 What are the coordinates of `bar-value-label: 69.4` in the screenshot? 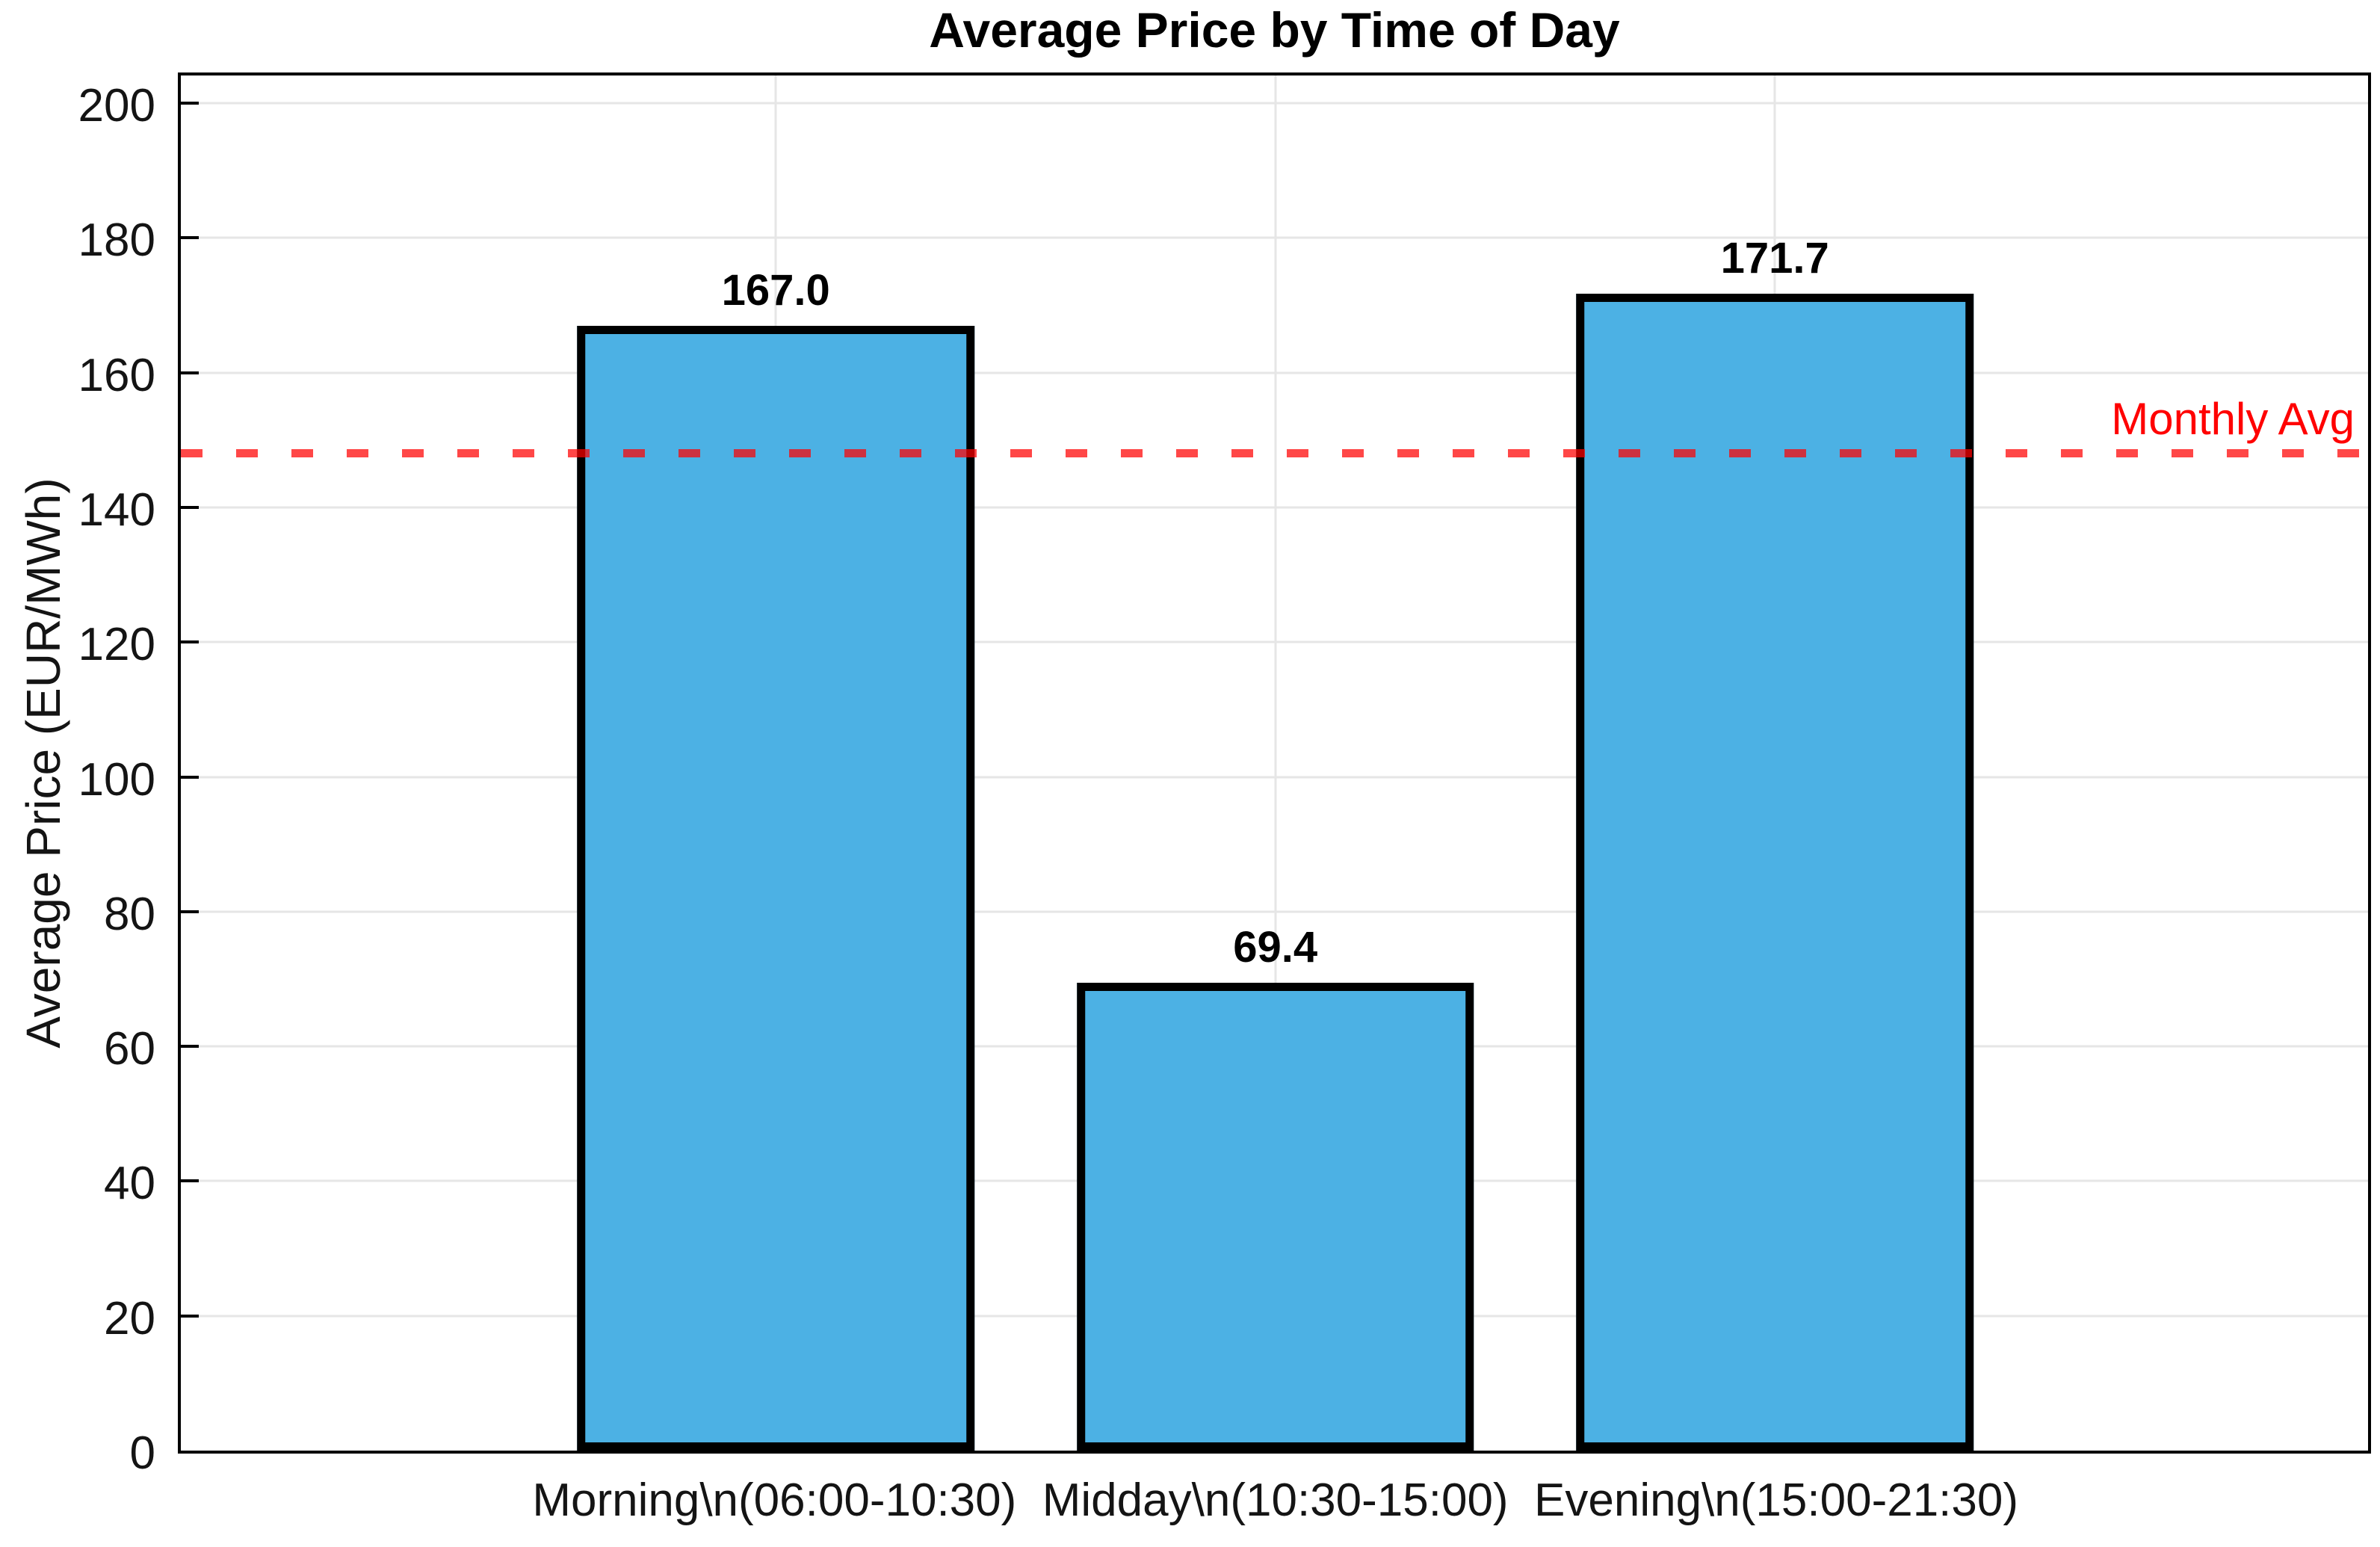 It's located at (1275, 947).